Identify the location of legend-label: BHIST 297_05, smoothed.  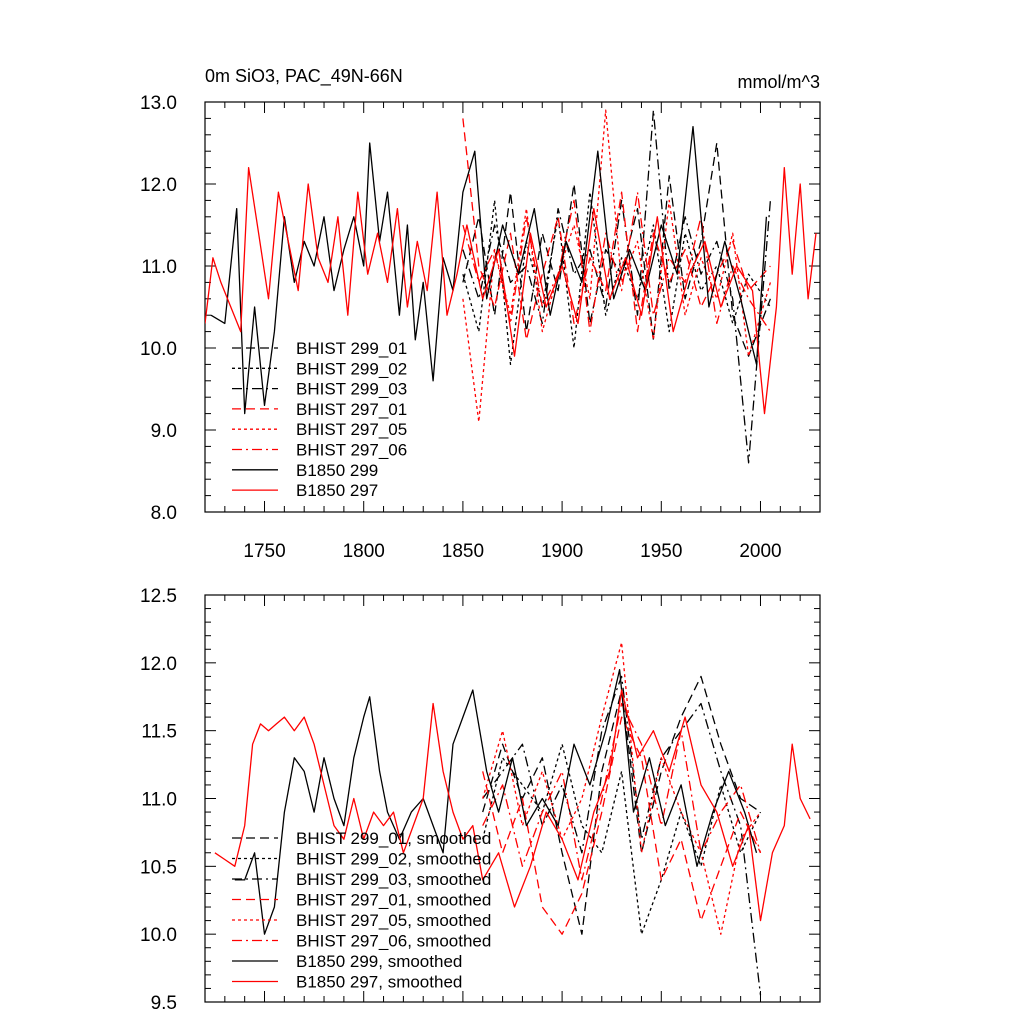
(393, 920).